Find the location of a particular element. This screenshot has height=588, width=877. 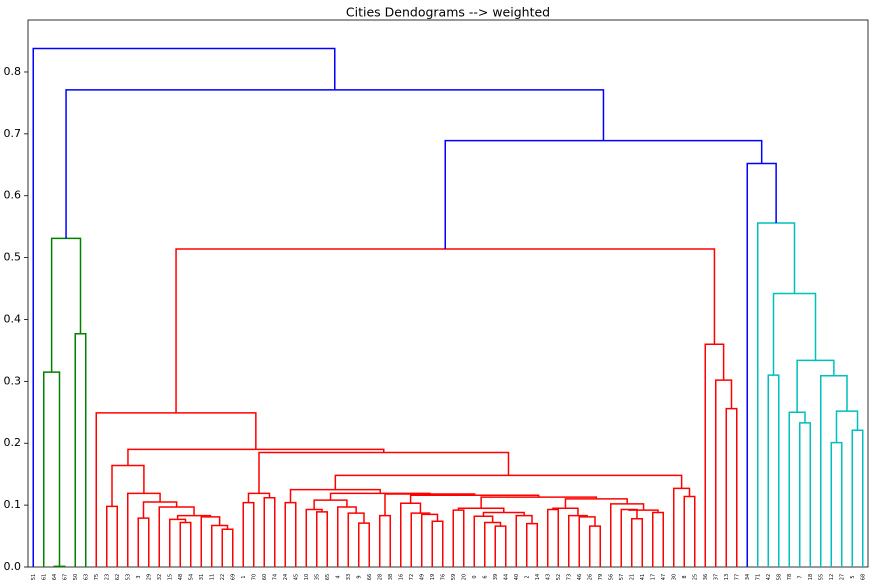

leaf-label: 79 is located at coordinates (601, 577).